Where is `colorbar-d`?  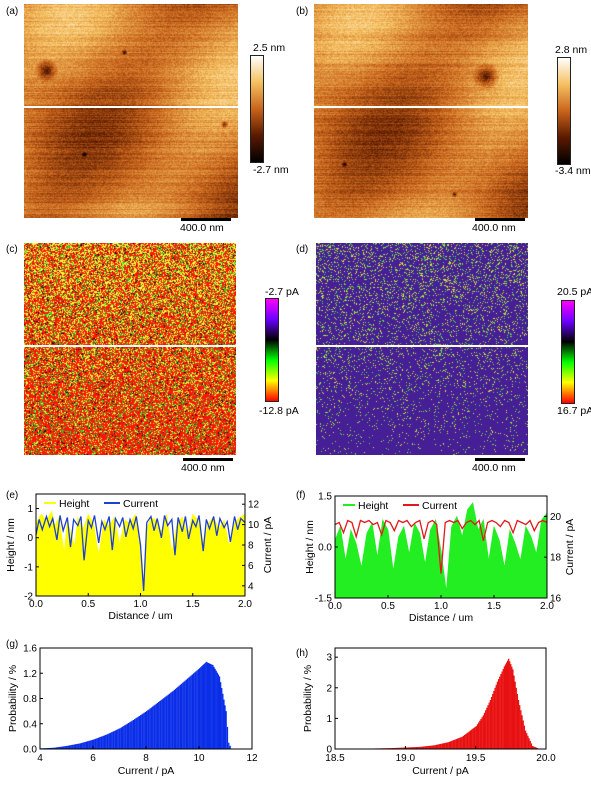
colorbar-d is located at coordinates (568, 352).